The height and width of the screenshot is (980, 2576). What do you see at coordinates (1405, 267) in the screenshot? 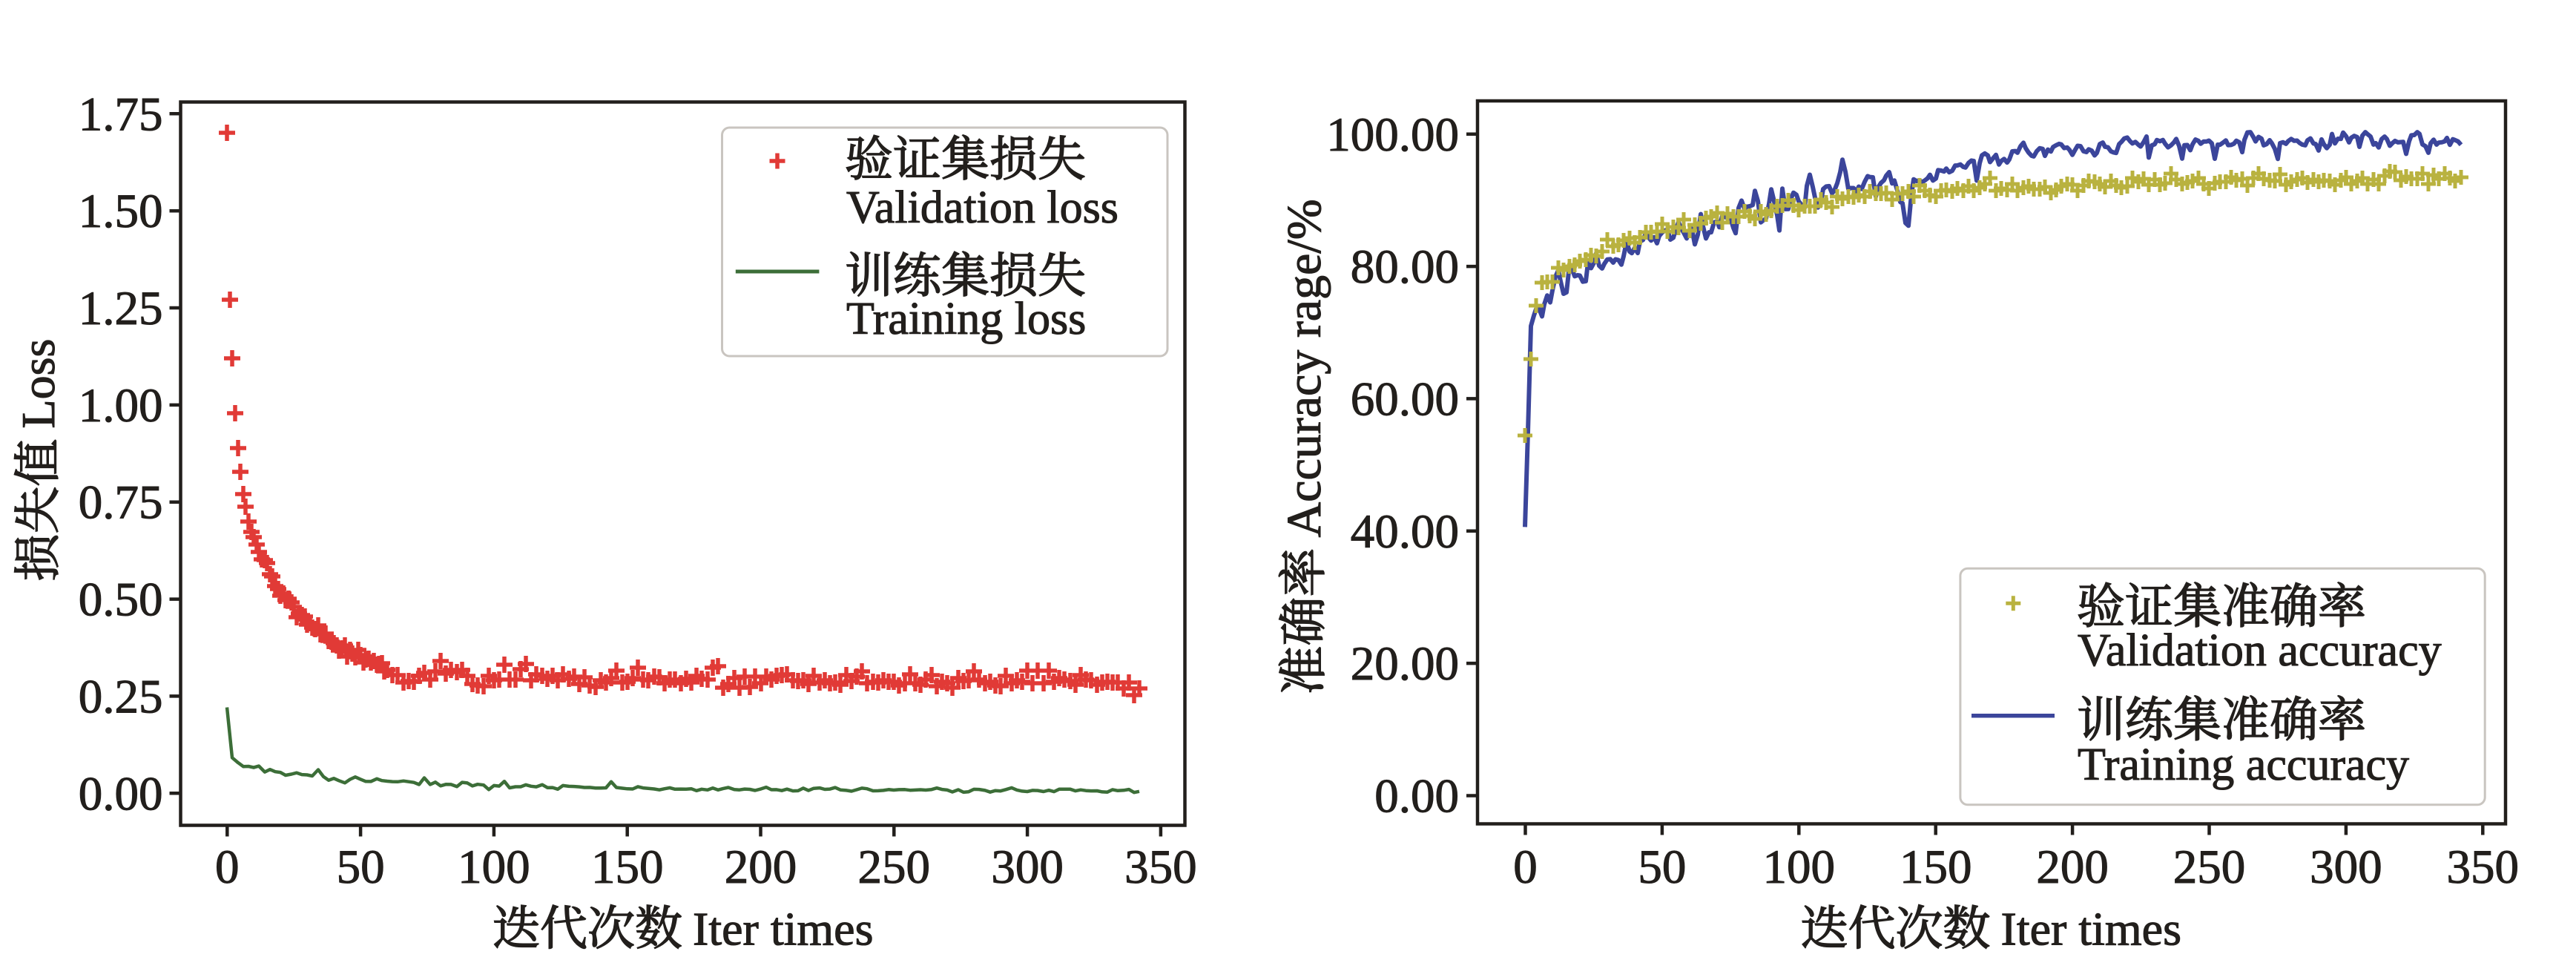
I see `svg-text: 80.00` at bounding box center [1405, 267].